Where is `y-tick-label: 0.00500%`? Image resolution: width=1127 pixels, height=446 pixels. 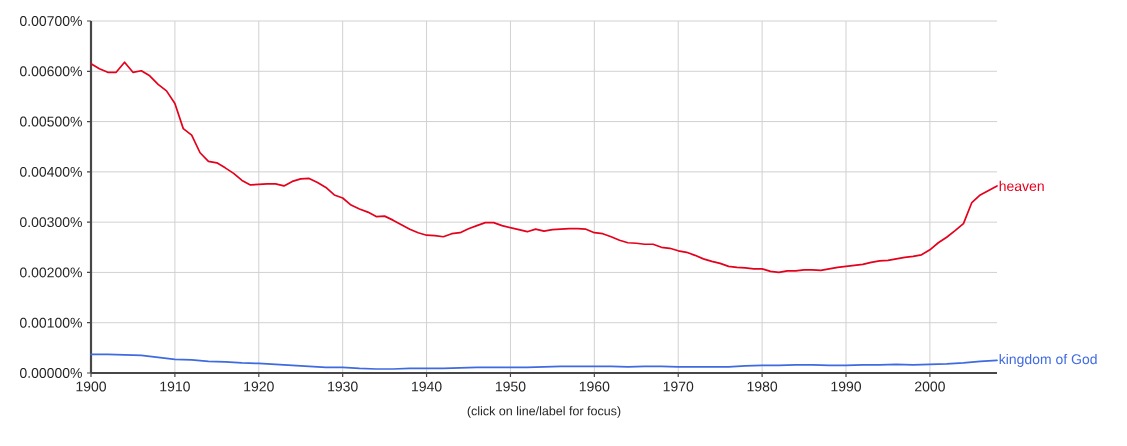 y-tick-label: 0.00500% is located at coordinates (50, 121).